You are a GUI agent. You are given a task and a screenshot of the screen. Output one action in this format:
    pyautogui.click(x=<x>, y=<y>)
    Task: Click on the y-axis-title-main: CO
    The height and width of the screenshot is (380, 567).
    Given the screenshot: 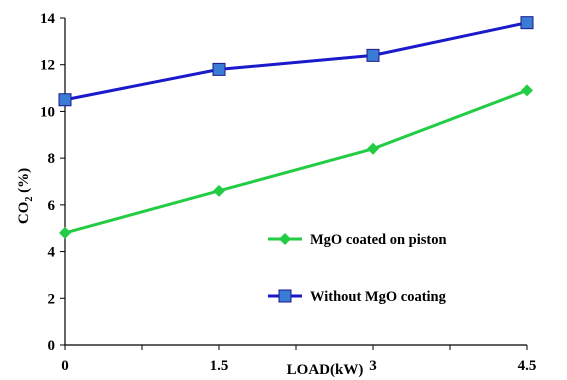 What is the action you would take?
    pyautogui.click(x=24, y=213)
    